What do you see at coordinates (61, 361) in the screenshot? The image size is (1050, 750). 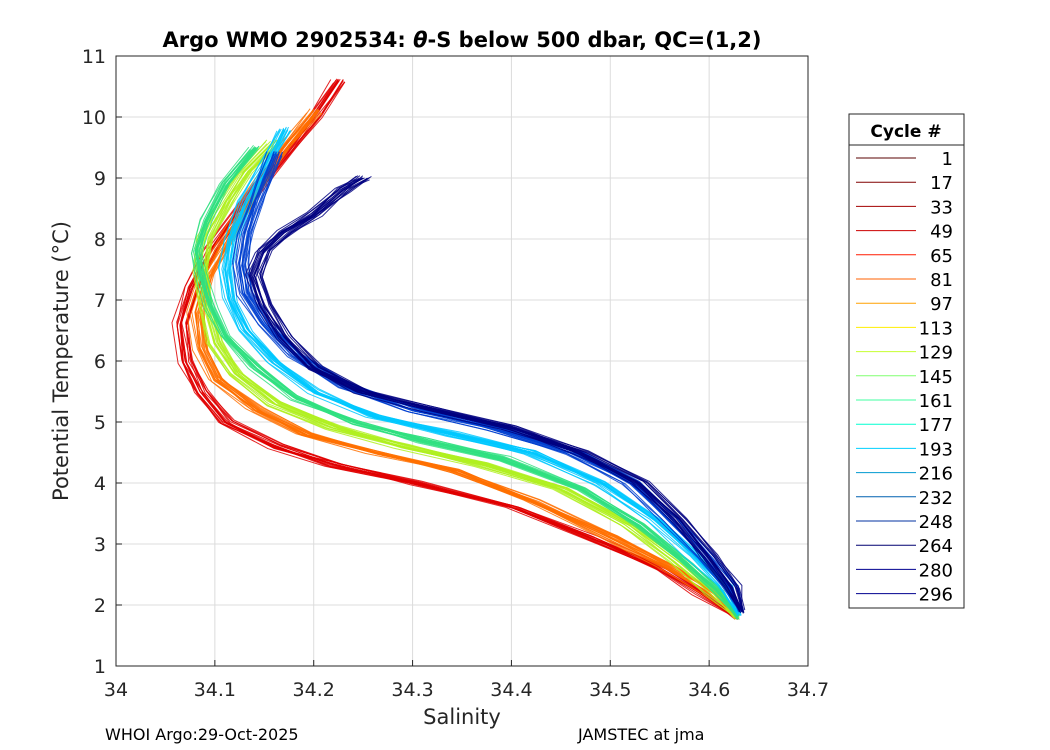 I see `y-axis-label: Potential Temperature (°C)` at bounding box center [61, 361].